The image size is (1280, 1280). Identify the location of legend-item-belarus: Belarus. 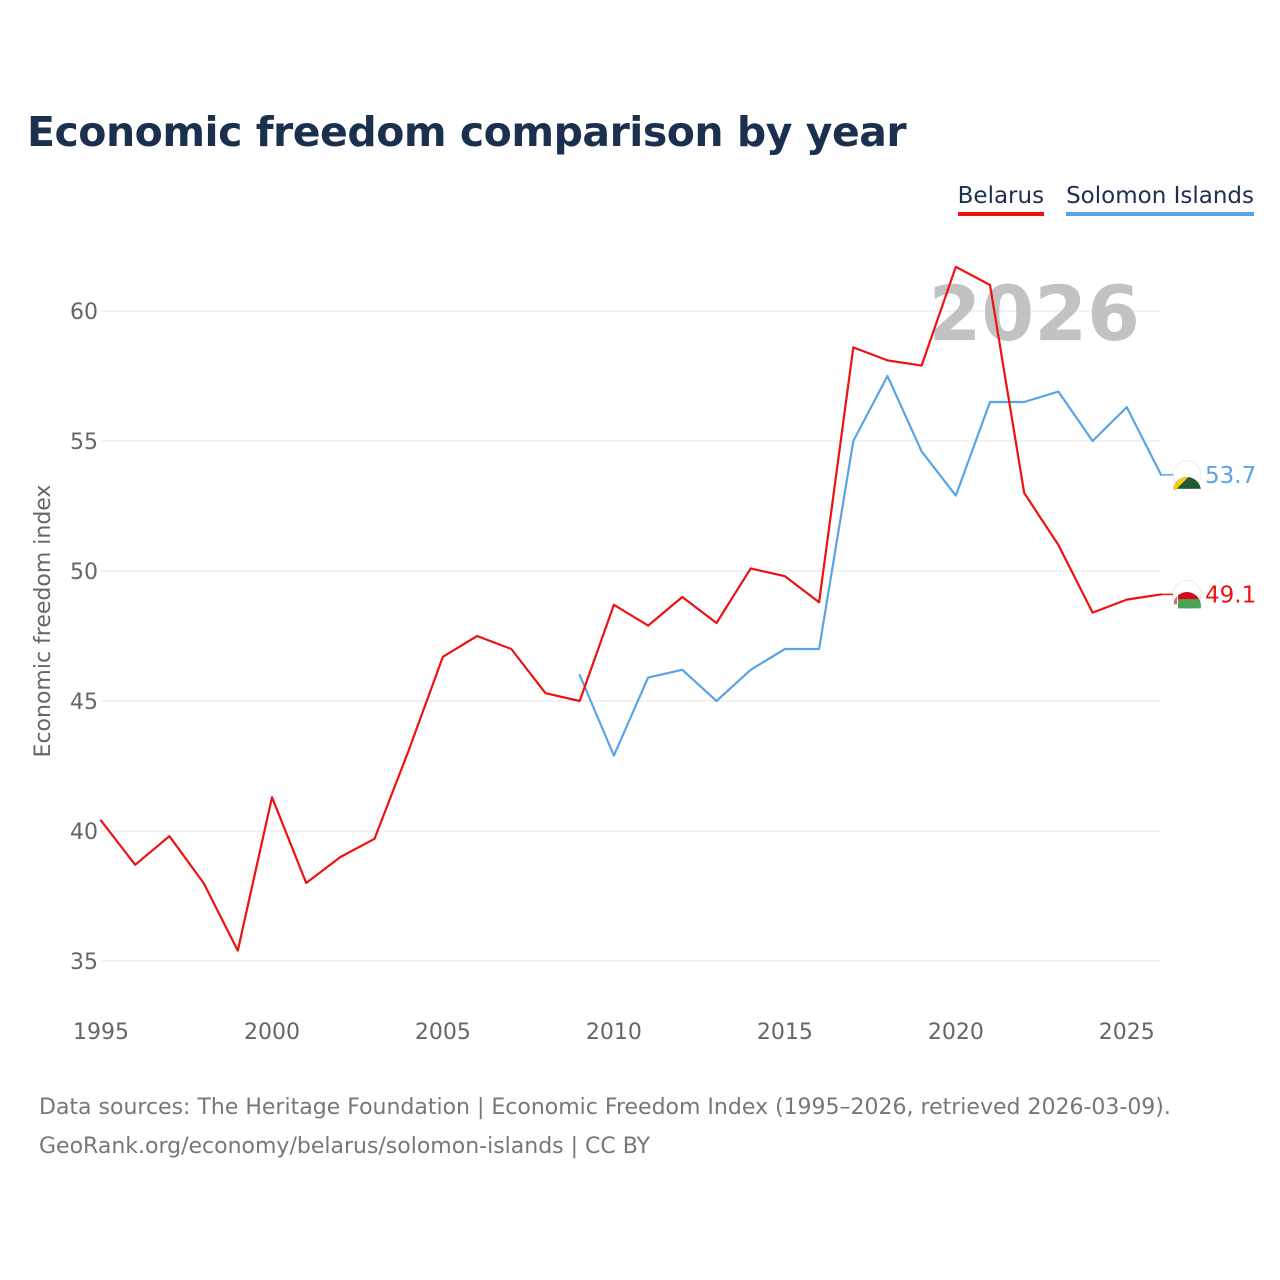
(1001, 199).